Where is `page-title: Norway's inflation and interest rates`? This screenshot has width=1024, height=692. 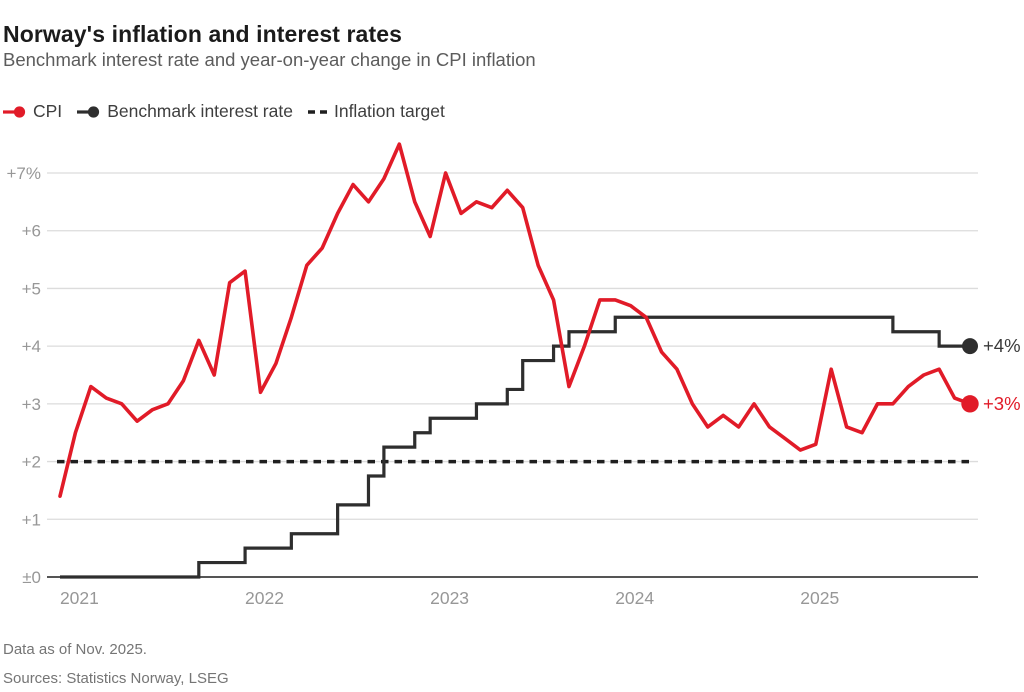 page-title: Norway's inflation and interest rates is located at coordinates (202, 34).